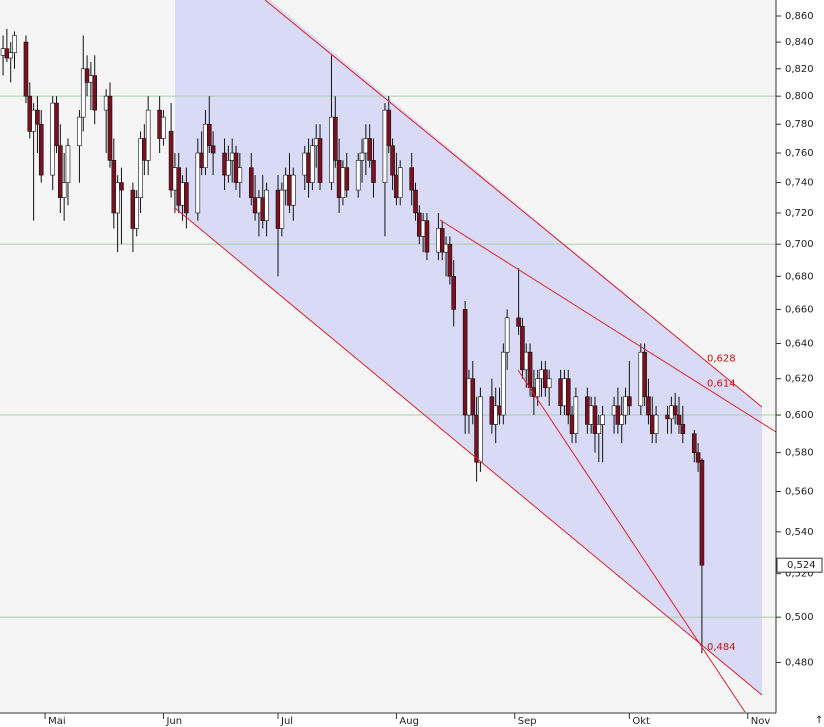 Image resolution: width=824 pixels, height=727 pixels. Describe the element at coordinates (799, 183) in the screenshot. I see `y-tick-label: 0,740` at that location.